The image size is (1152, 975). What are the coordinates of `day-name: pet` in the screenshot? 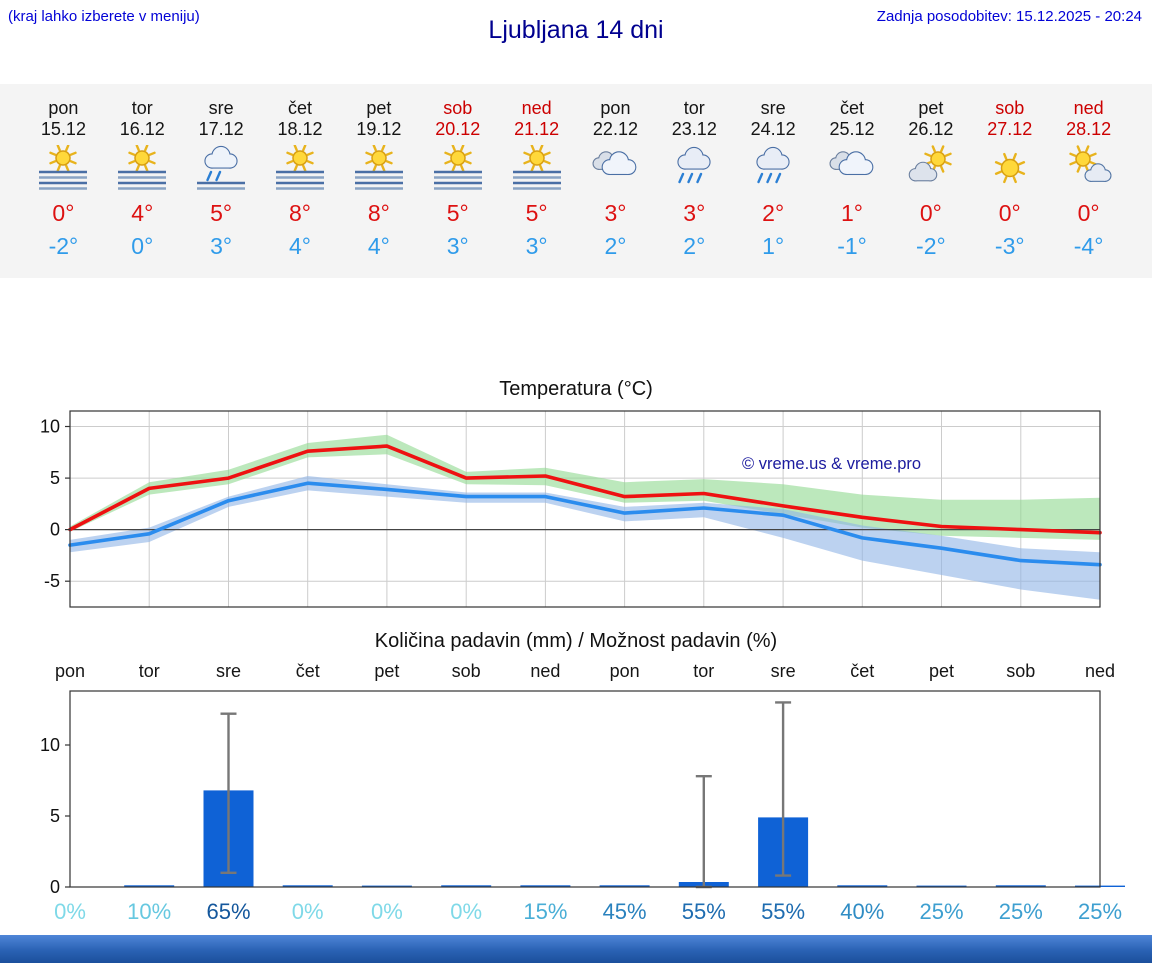 It's located at (379, 108).